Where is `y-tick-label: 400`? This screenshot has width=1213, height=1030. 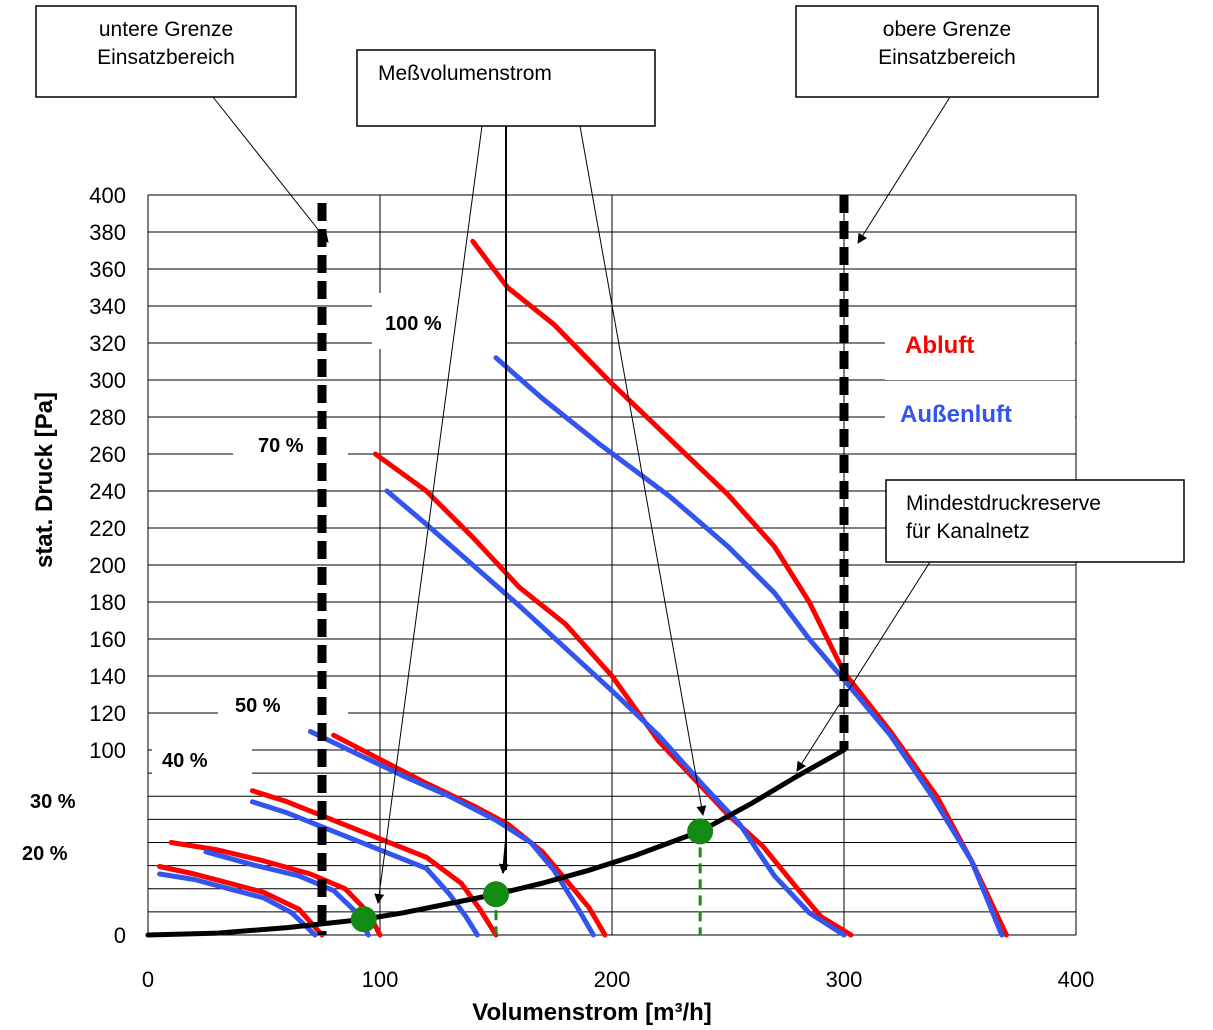 y-tick-label: 400 is located at coordinates (107, 195).